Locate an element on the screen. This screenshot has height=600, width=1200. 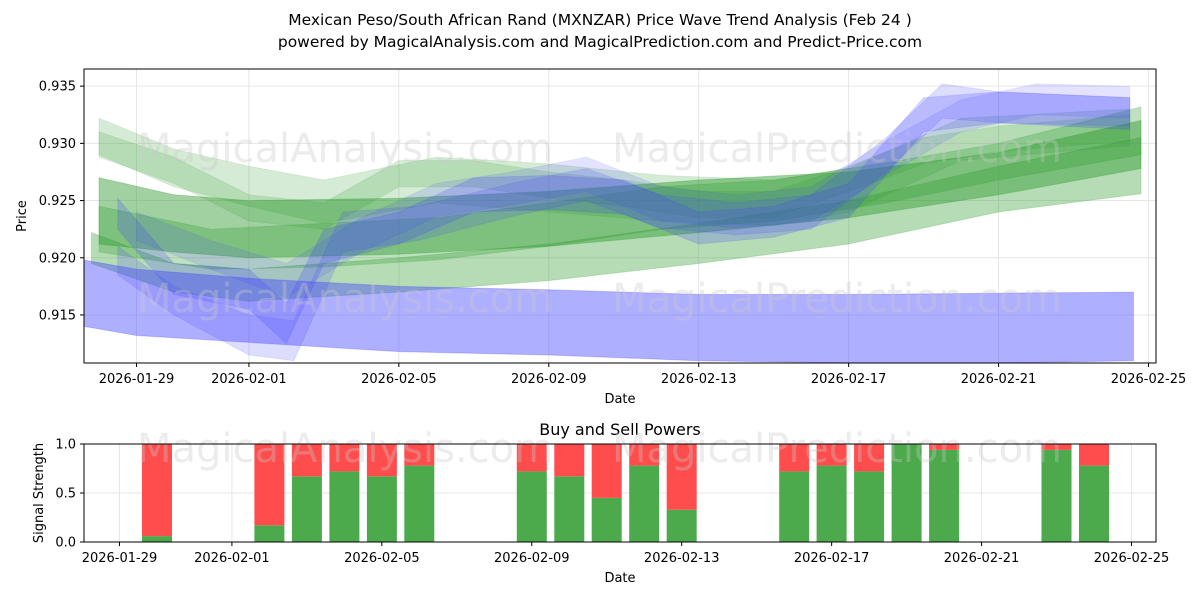
power-x-tick-label: 2026-02-21 is located at coordinates (982, 558).